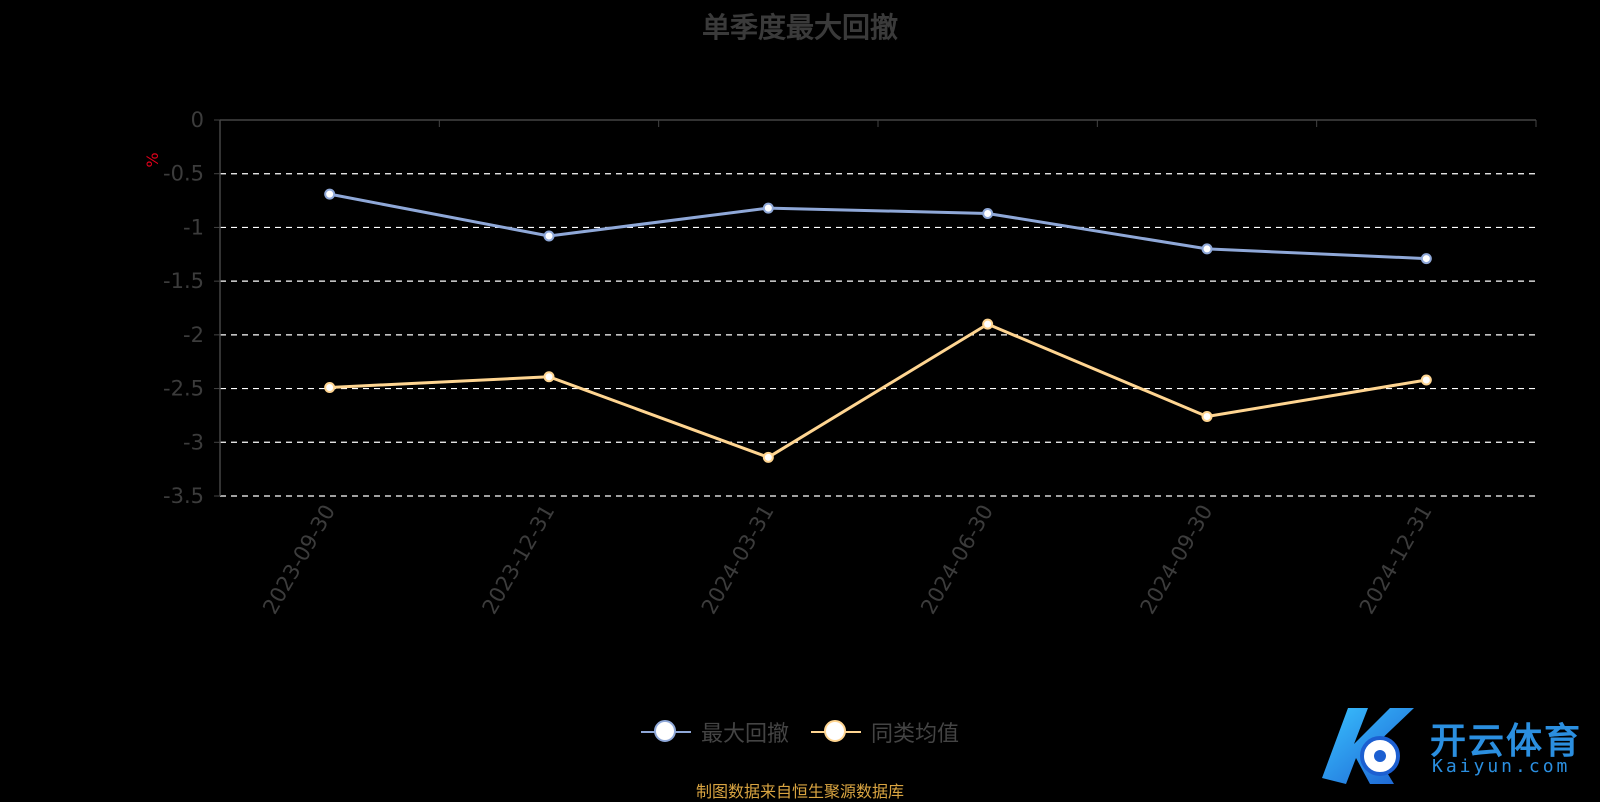 This screenshot has width=1600, height=802. Describe the element at coordinates (1368, 746) in the screenshot. I see `brand-logo-icon` at that location.